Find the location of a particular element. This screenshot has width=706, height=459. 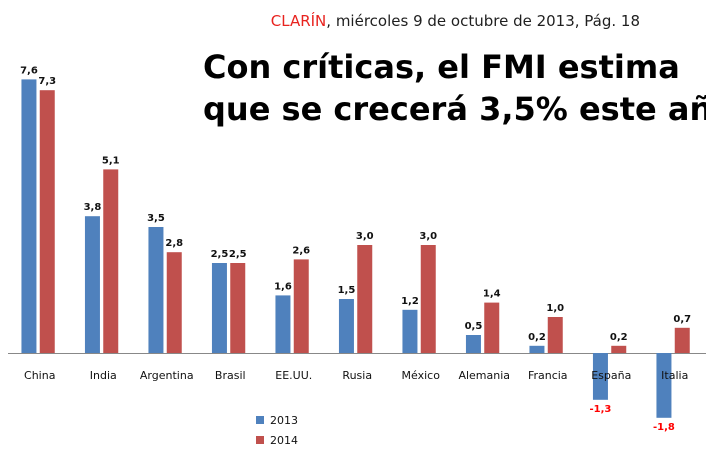

bar-2014-espaa is located at coordinates (619, 349).